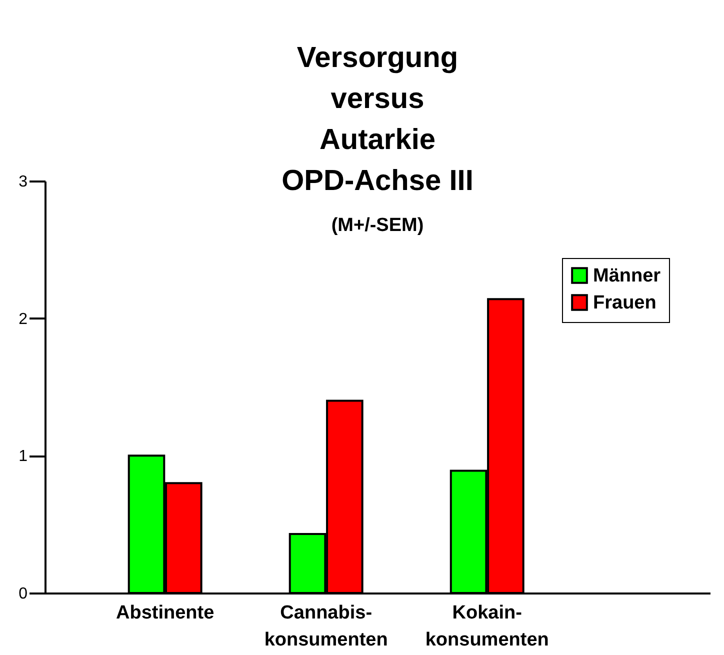  What do you see at coordinates (23, 457) in the screenshot?
I see `y-tick-label: 1` at bounding box center [23, 457].